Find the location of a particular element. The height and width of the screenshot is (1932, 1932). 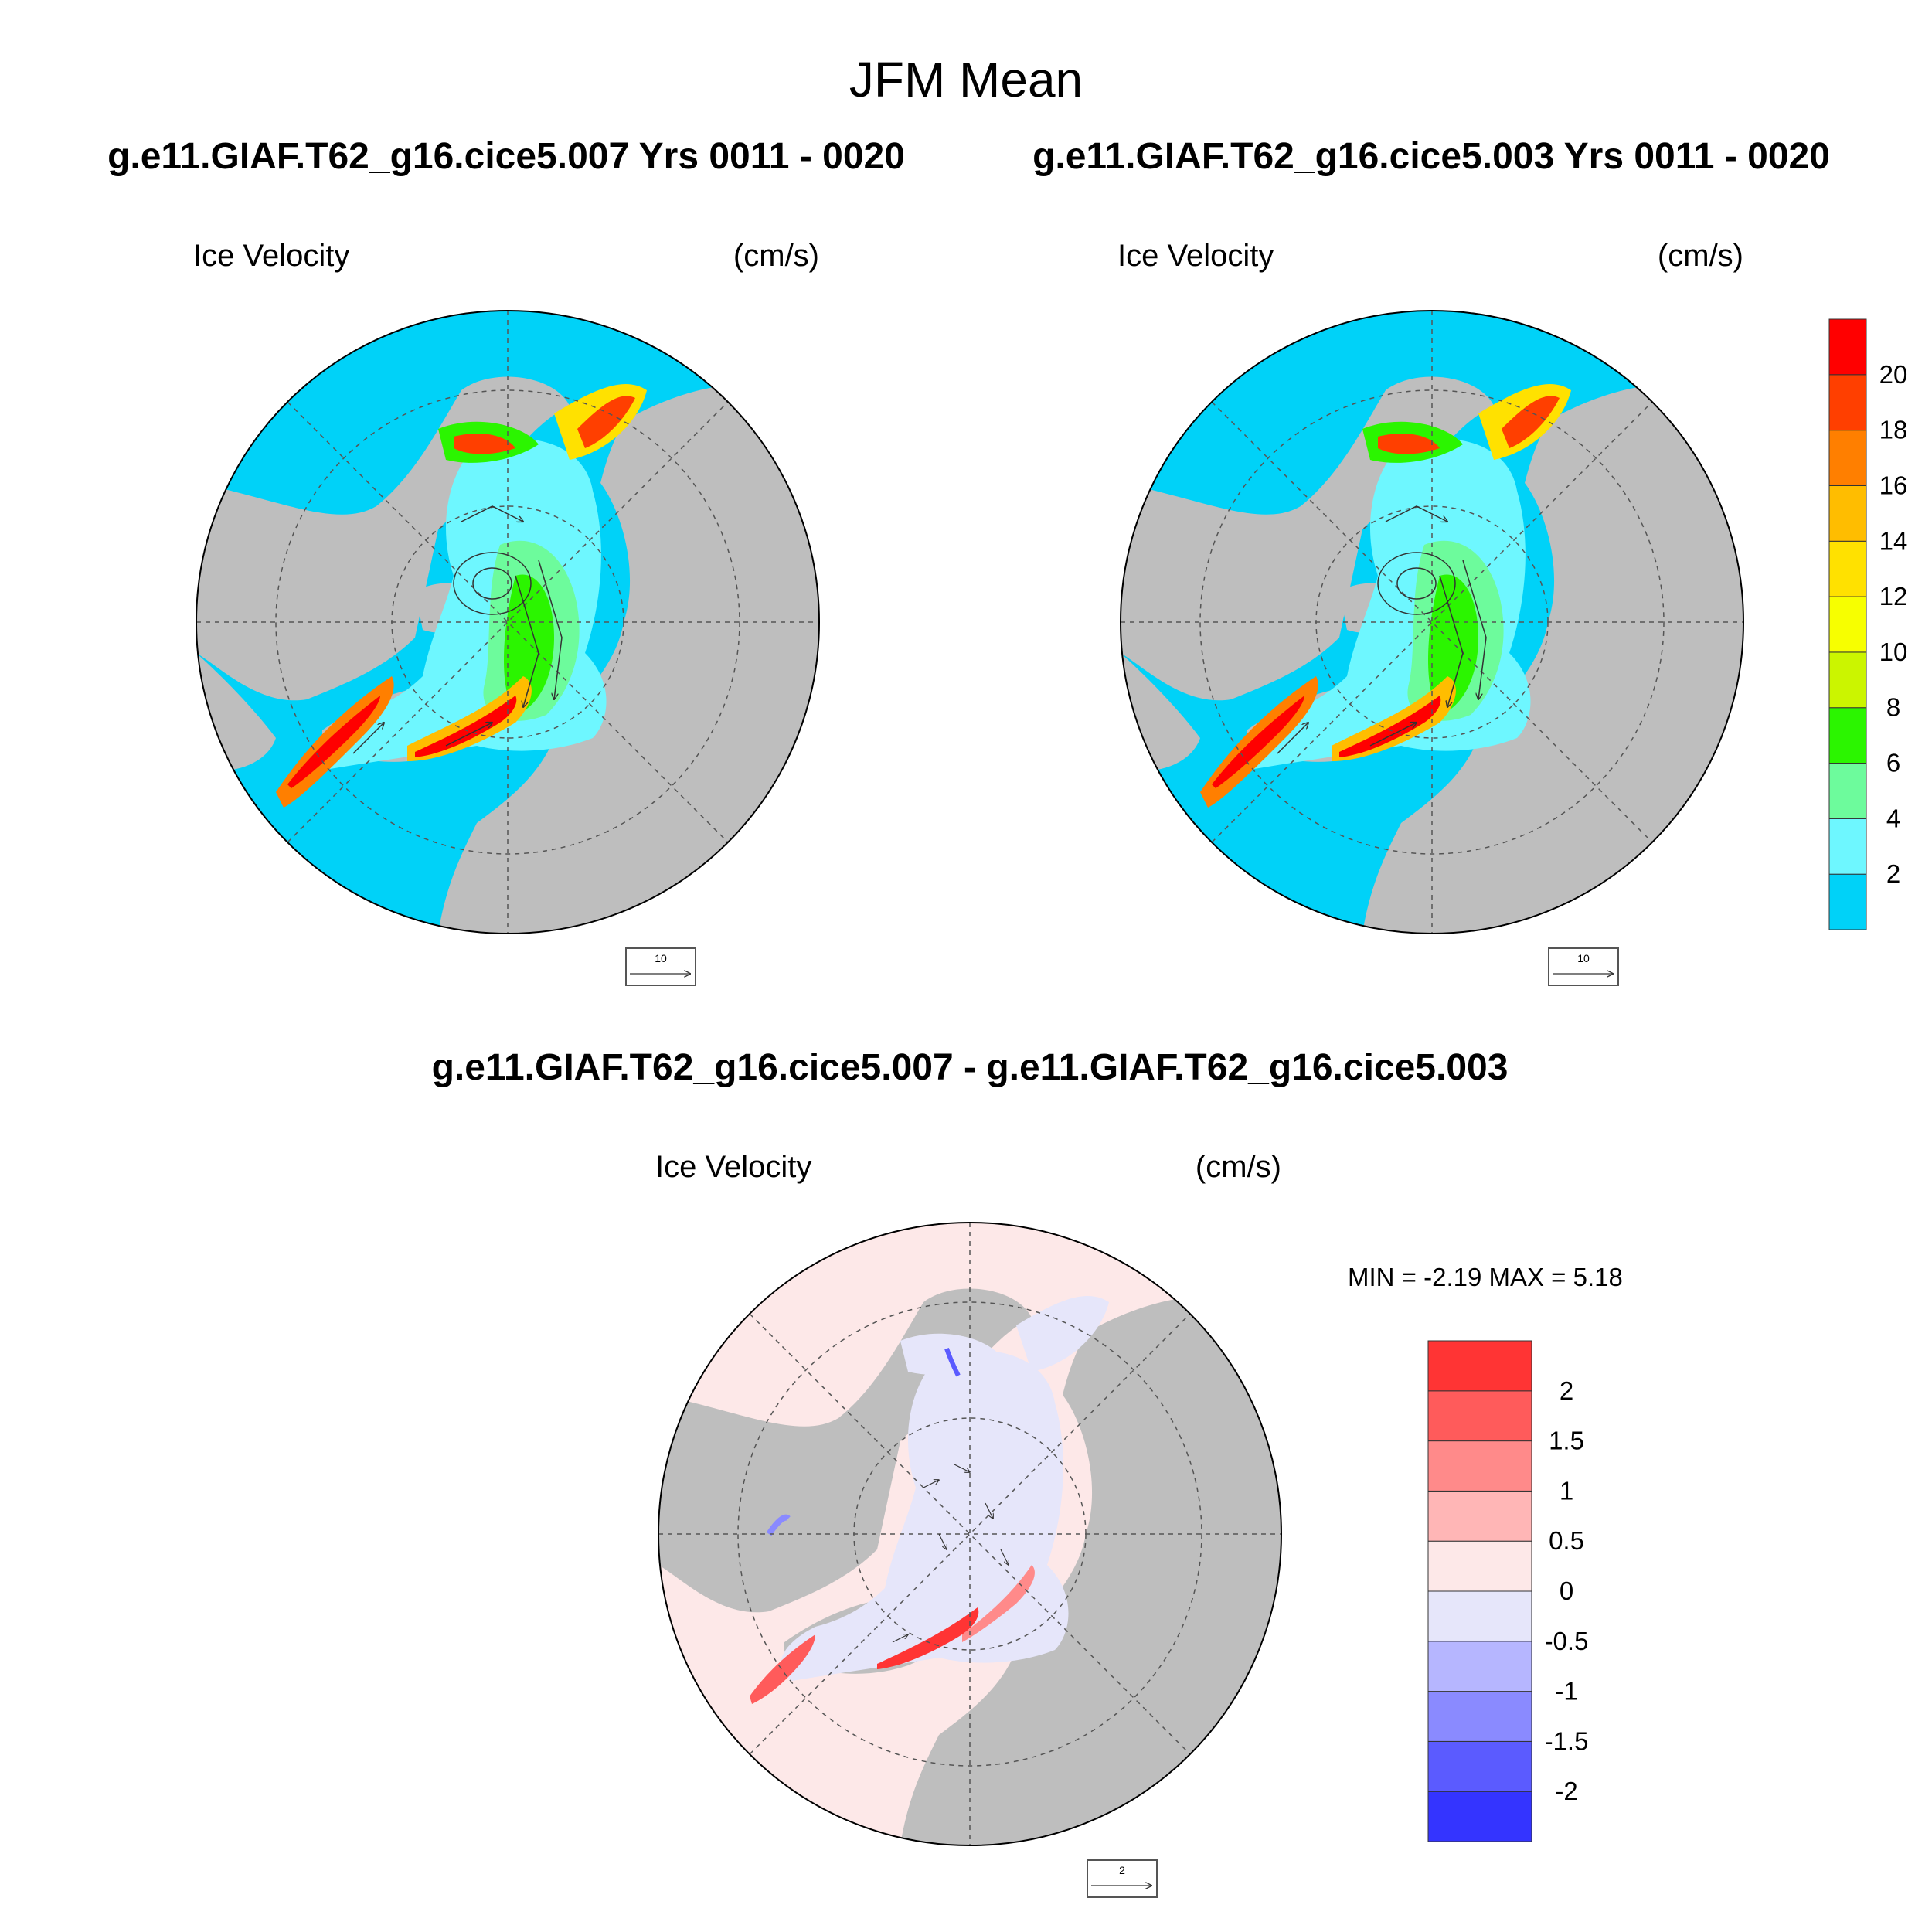

colorbar-diff-tick-label: -1.5 is located at coordinates (1567, 1741).